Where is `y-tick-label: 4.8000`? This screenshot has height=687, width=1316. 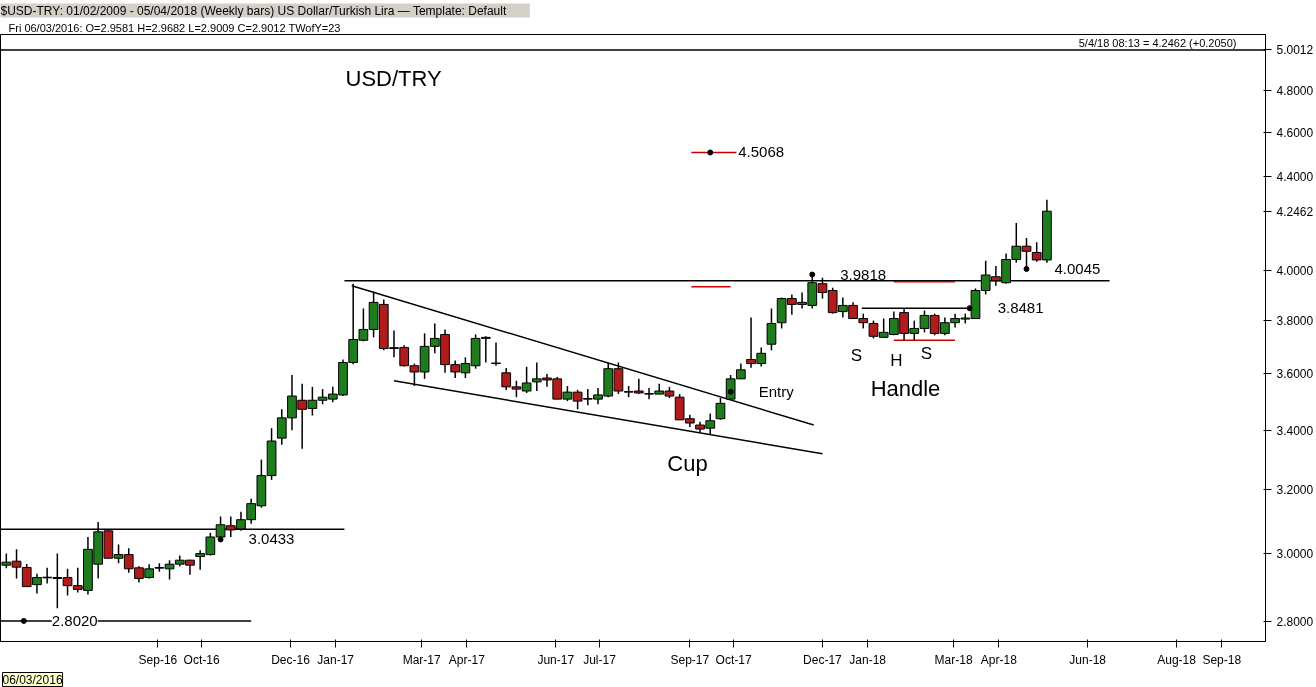 y-tick-label: 4.8000 is located at coordinates (1295, 90).